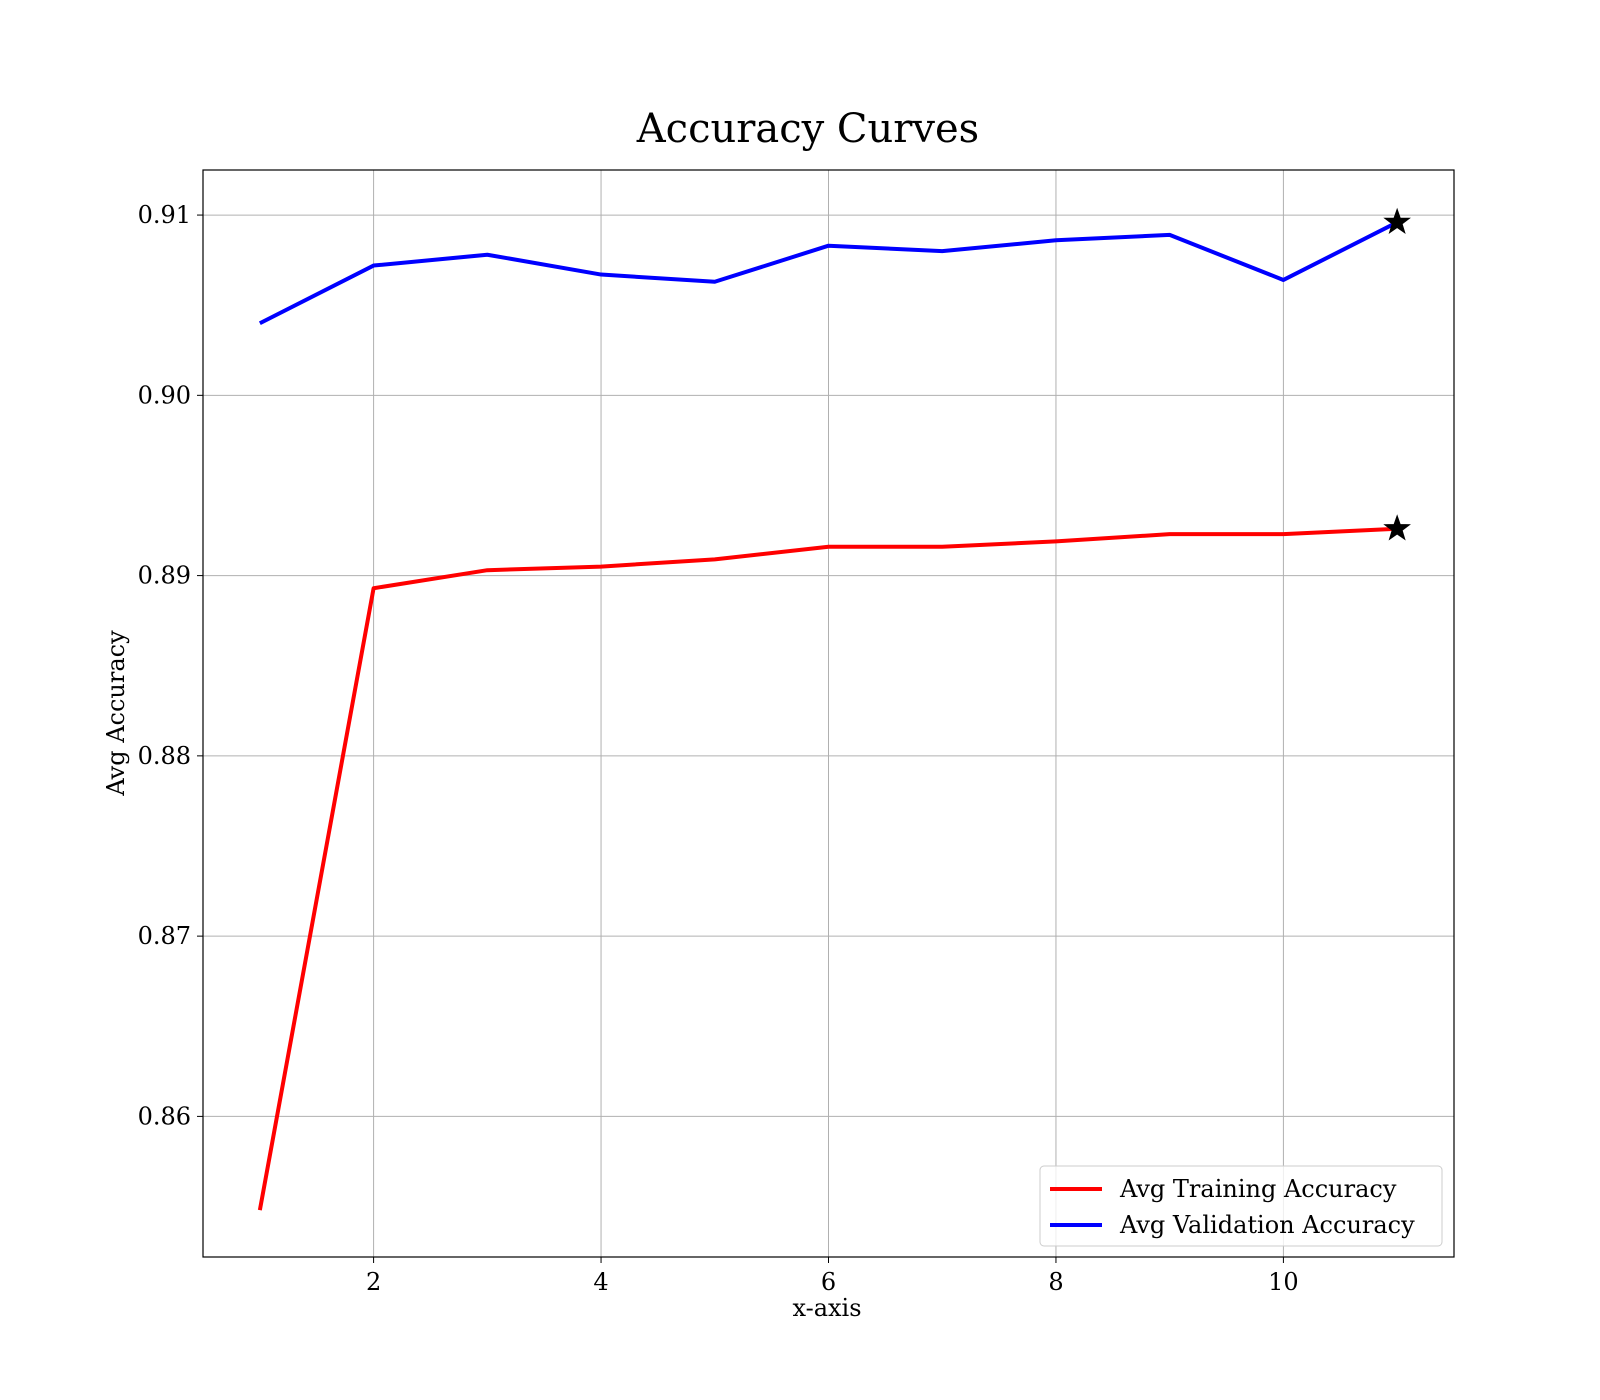 The height and width of the screenshot is (1400, 1600). What do you see at coordinates (1055, 1282) in the screenshot?
I see `x-tick-label: 8` at bounding box center [1055, 1282].